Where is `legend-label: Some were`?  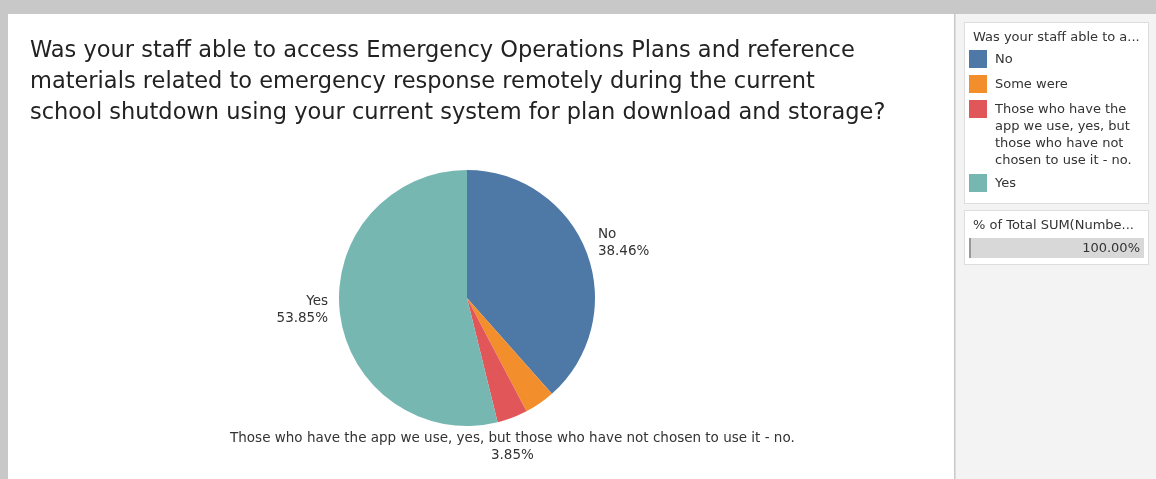 legend-label: Some were is located at coordinates (1031, 84).